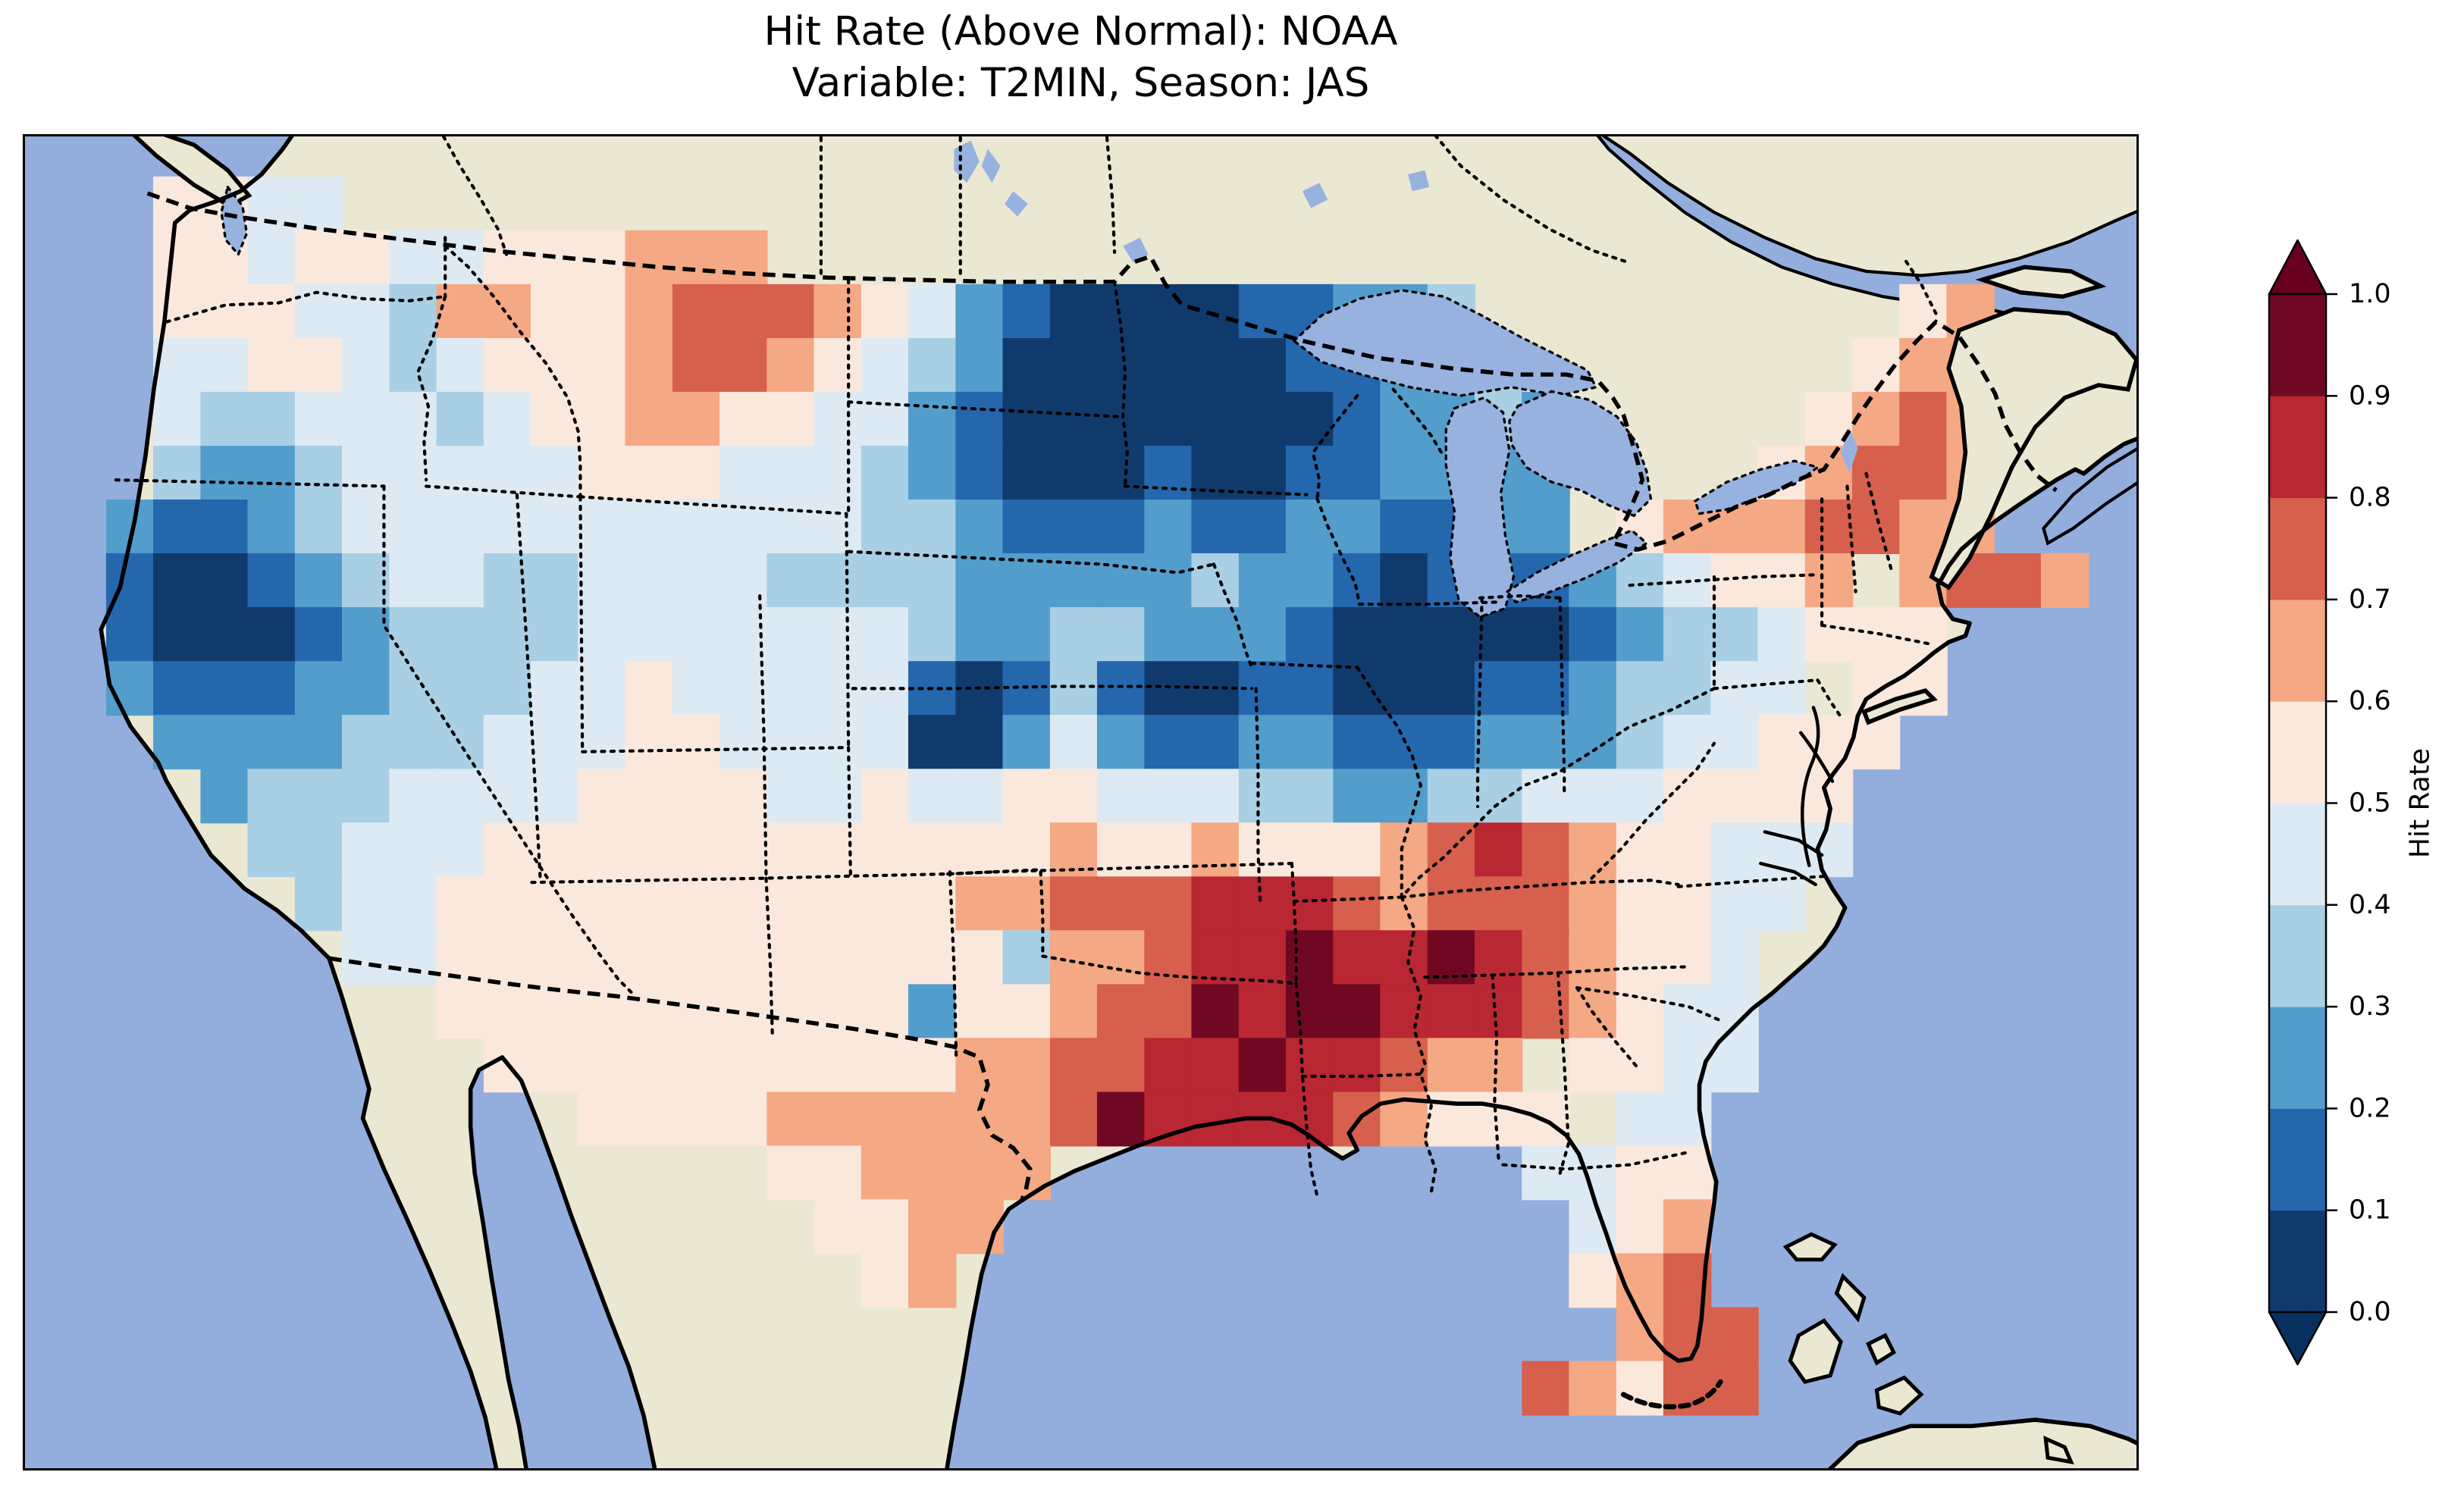 This screenshot has width=2464, height=1494. Describe the element at coordinates (2370, 1108) in the screenshot. I see `colorbar-tick-label: 0.2` at that location.